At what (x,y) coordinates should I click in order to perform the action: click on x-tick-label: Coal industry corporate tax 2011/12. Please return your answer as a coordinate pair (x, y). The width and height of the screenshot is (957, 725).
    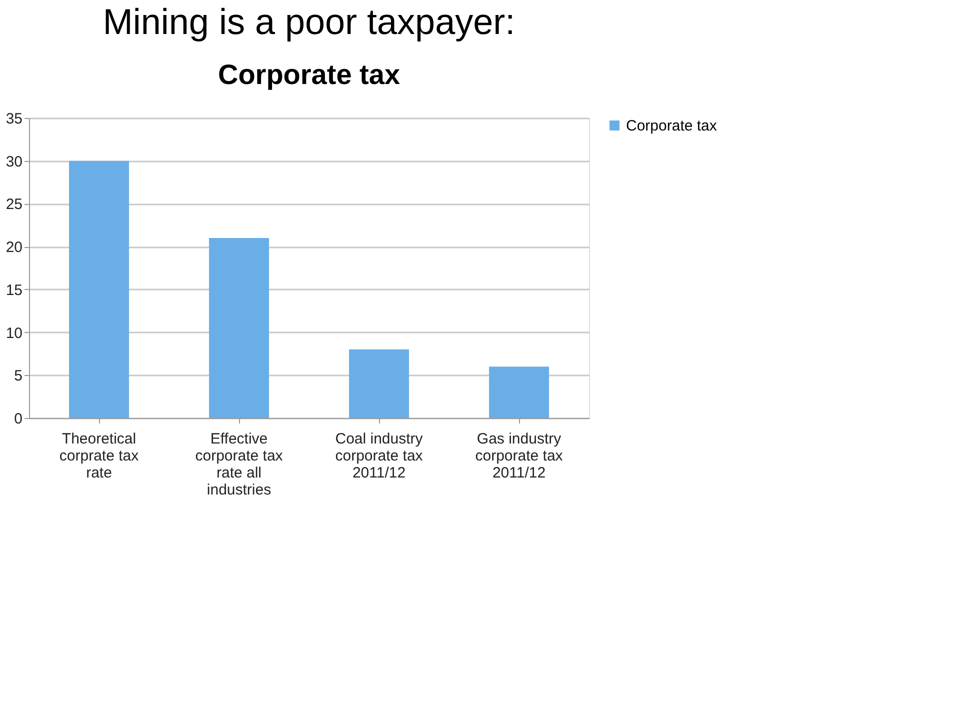
    Looking at the image, I should click on (379, 456).